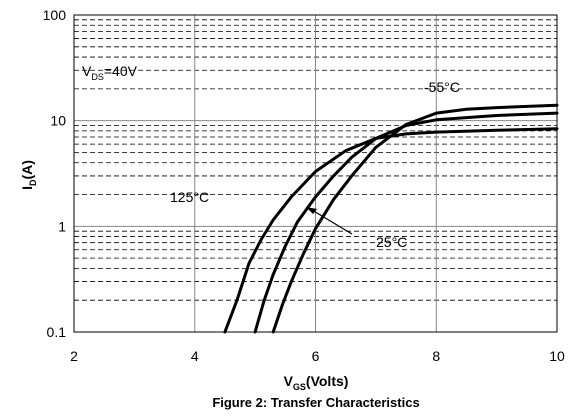 Image resolution: width=577 pixels, height=419 pixels. I want to click on temp-label-125: 125°C, so click(189, 197).